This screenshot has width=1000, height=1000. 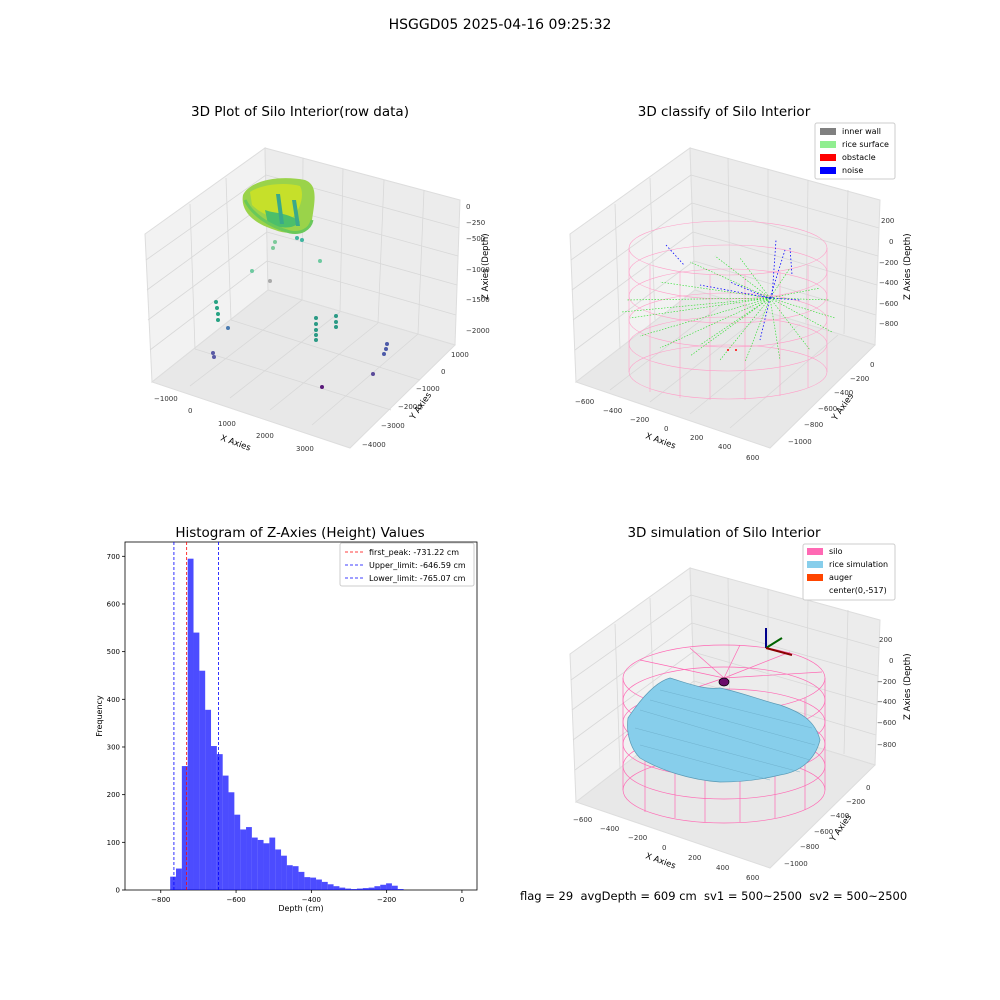 I want to click on figure-title: HSGGD05 2025-04-16 09:25:32, so click(x=500, y=25).